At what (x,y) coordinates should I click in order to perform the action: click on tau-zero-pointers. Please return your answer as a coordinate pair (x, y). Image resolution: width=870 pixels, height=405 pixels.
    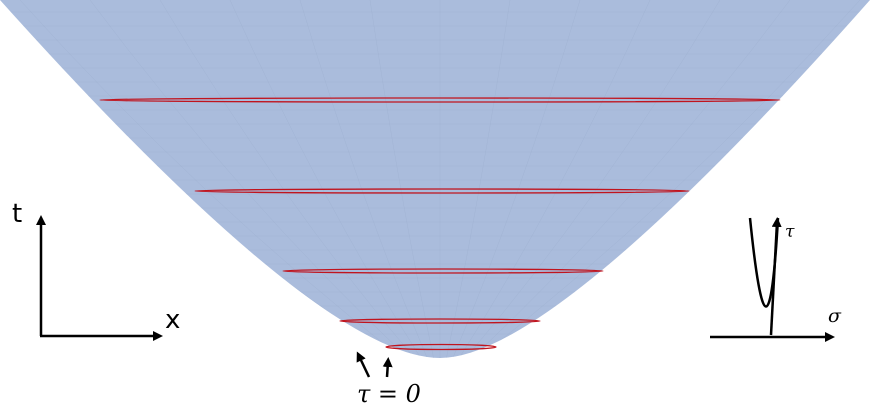
    Looking at the image, I should click on (374, 364).